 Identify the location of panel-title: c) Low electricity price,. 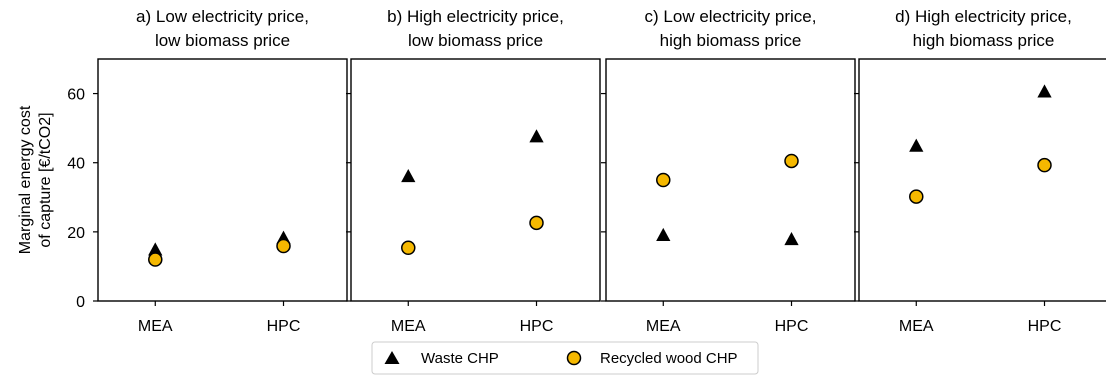
(731, 16).